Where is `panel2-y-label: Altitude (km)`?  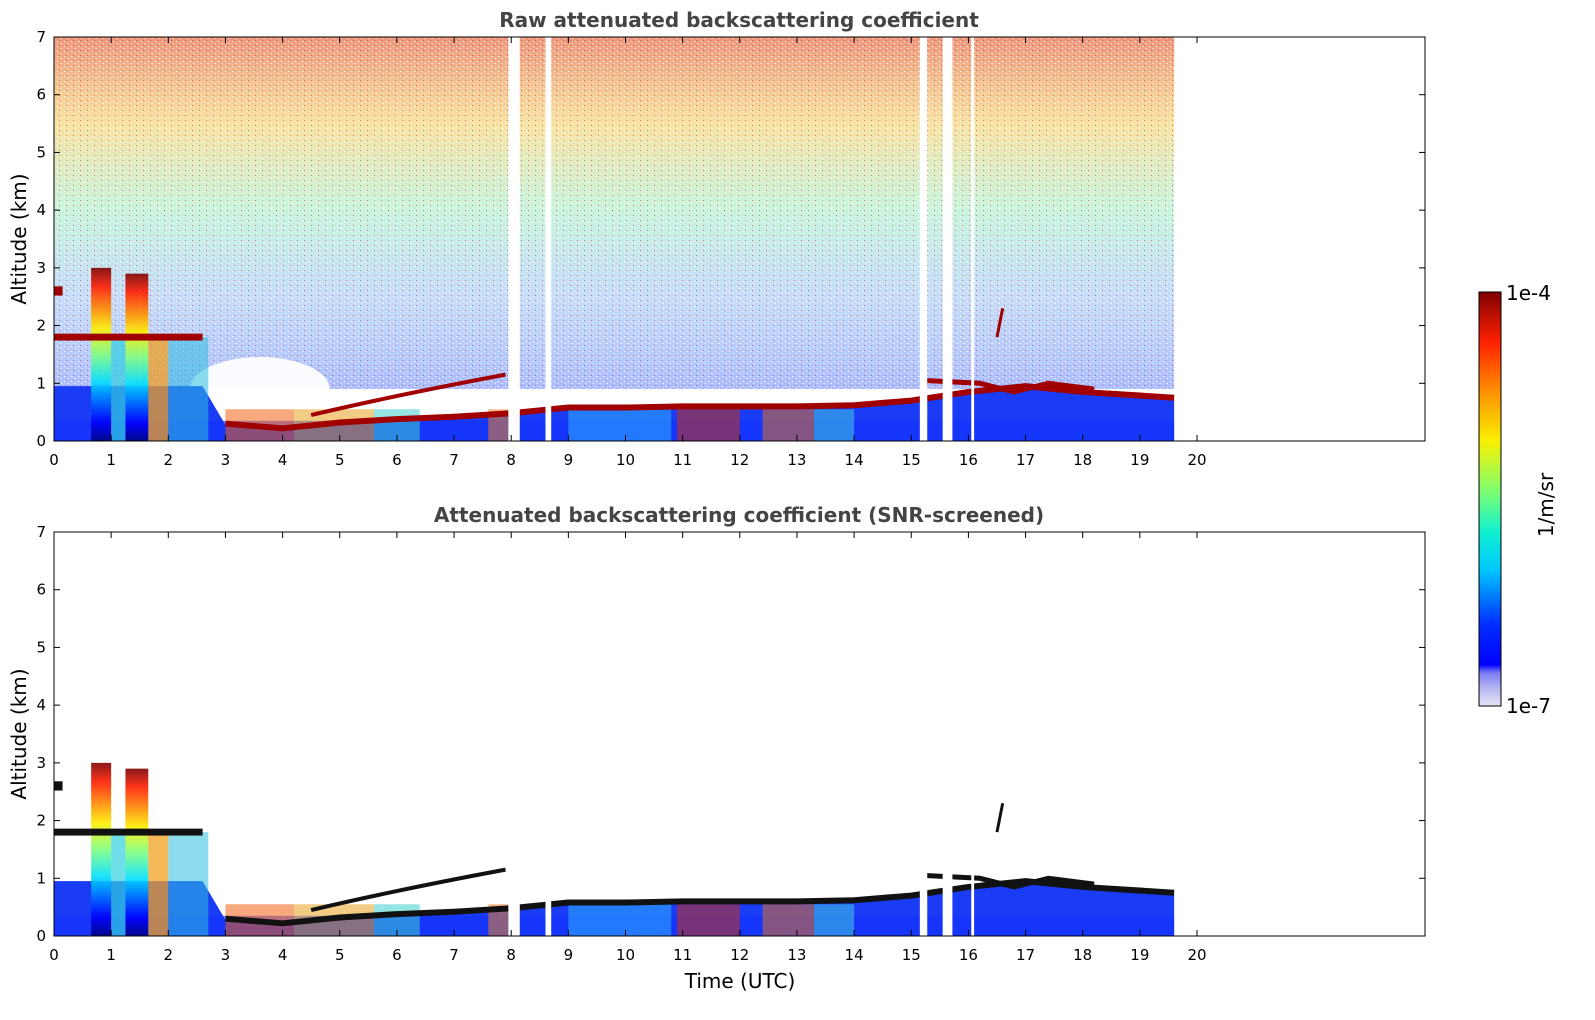 panel2-y-label: Altitude (km) is located at coordinates (19, 733).